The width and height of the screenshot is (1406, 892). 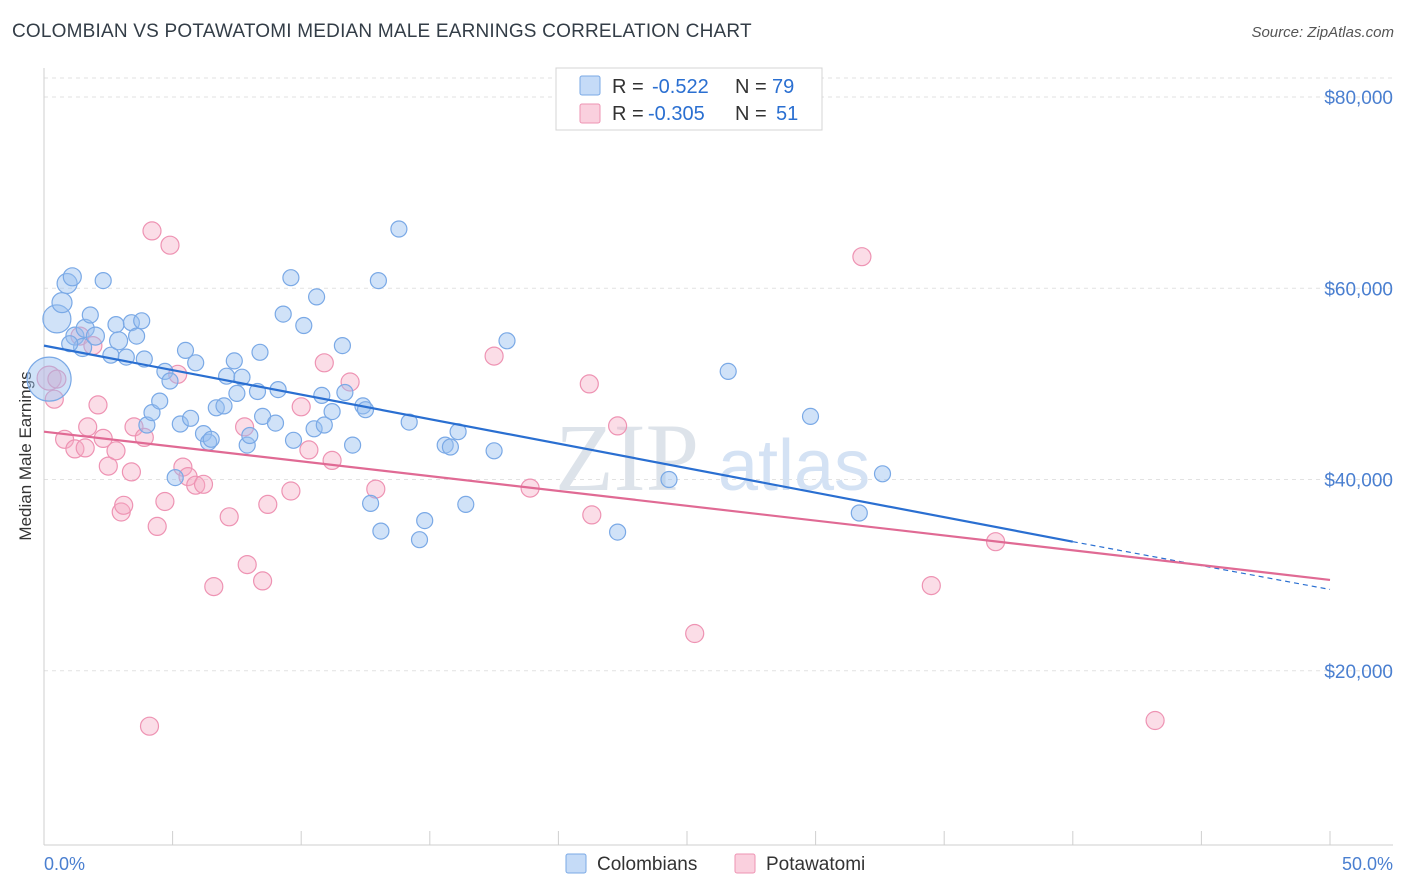 I want to click on y-tick-label: $80,000, so click(x=1358, y=98).